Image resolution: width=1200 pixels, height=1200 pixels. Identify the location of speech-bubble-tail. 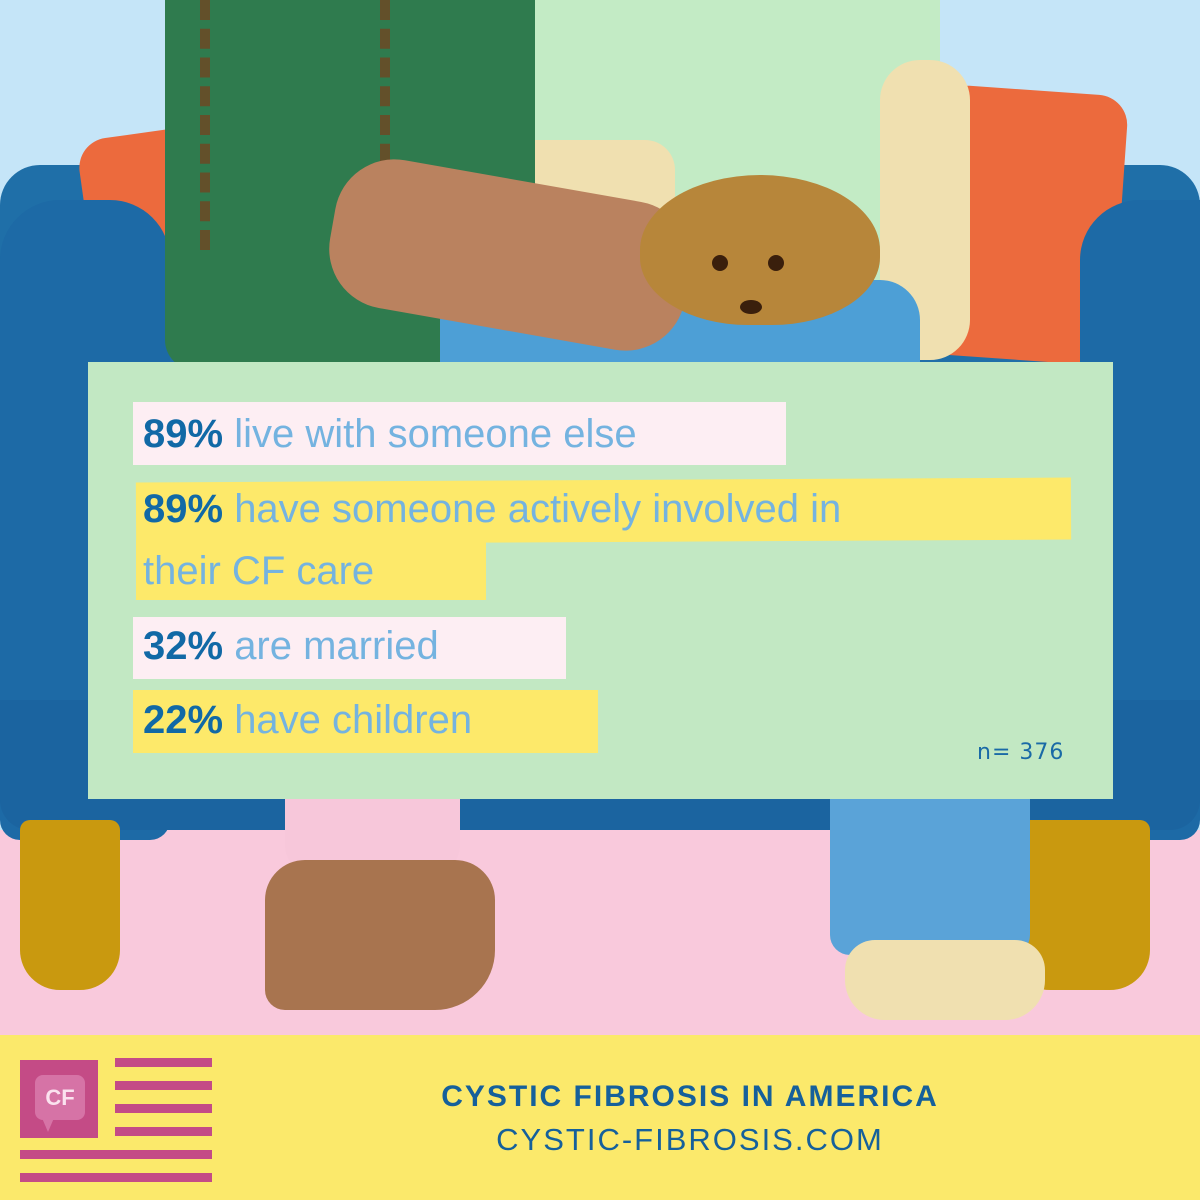
(48, 1125).